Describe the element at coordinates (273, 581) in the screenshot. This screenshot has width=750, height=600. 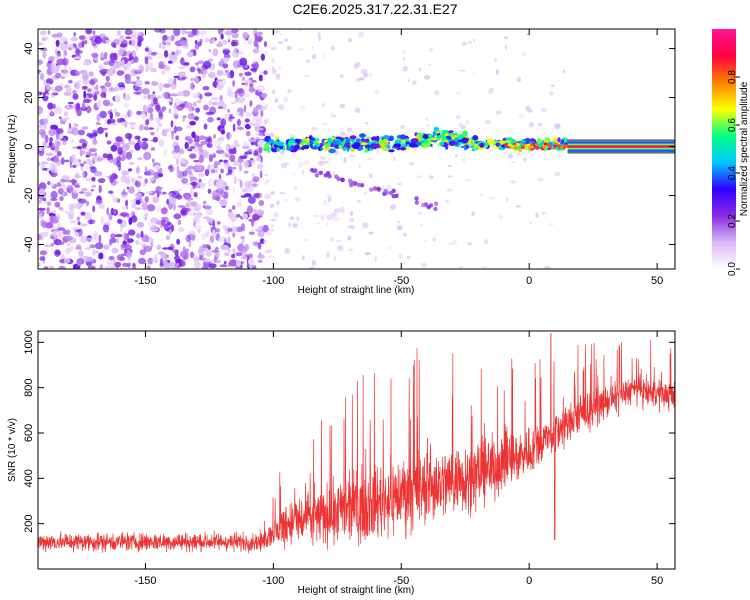
I see `x-tick-label: -100` at that location.